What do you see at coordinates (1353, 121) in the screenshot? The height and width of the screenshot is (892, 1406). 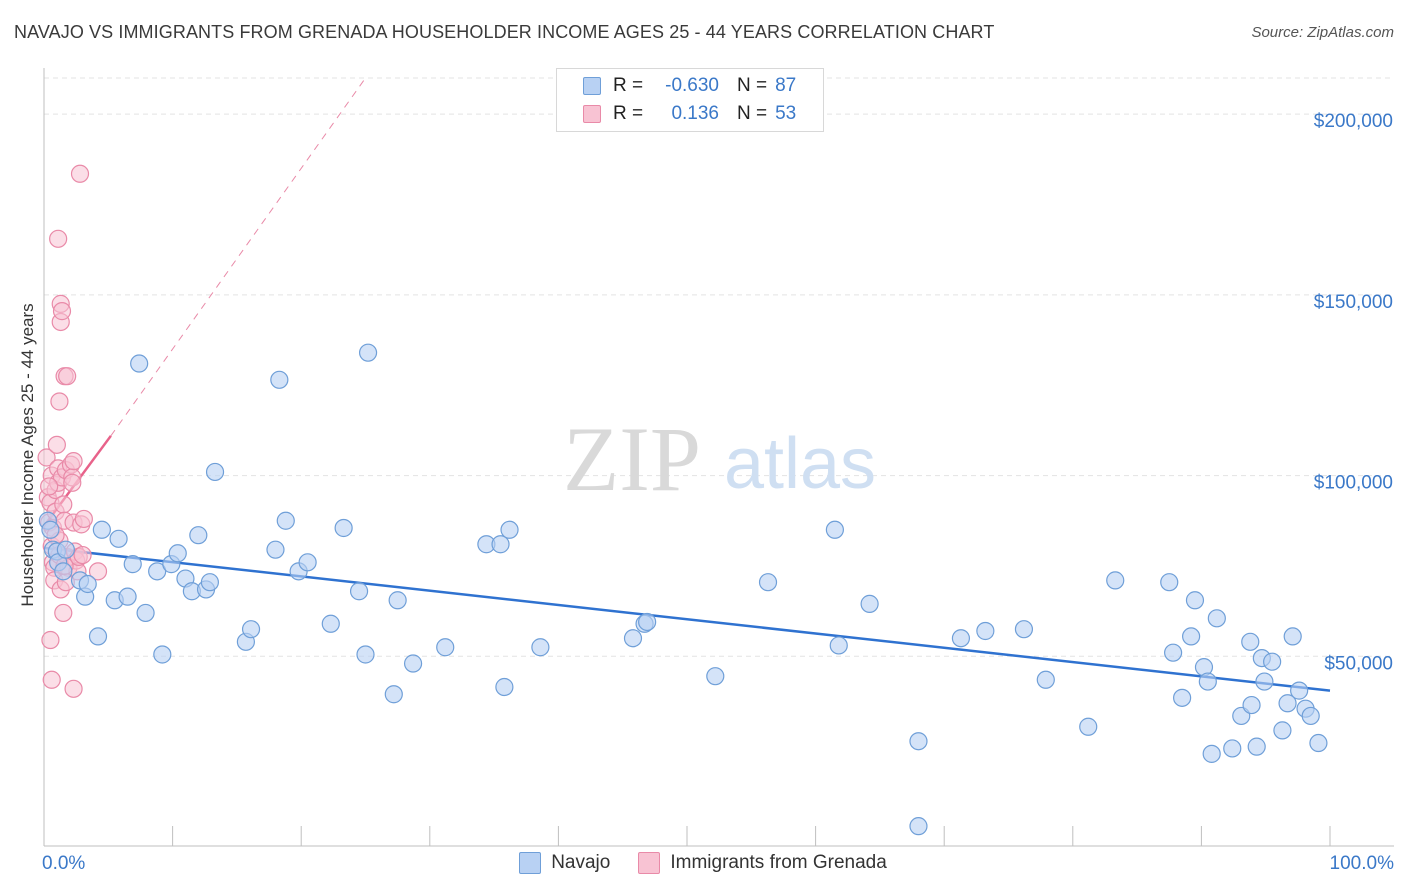 I see `y-tick-label: $200,000` at bounding box center [1353, 121].